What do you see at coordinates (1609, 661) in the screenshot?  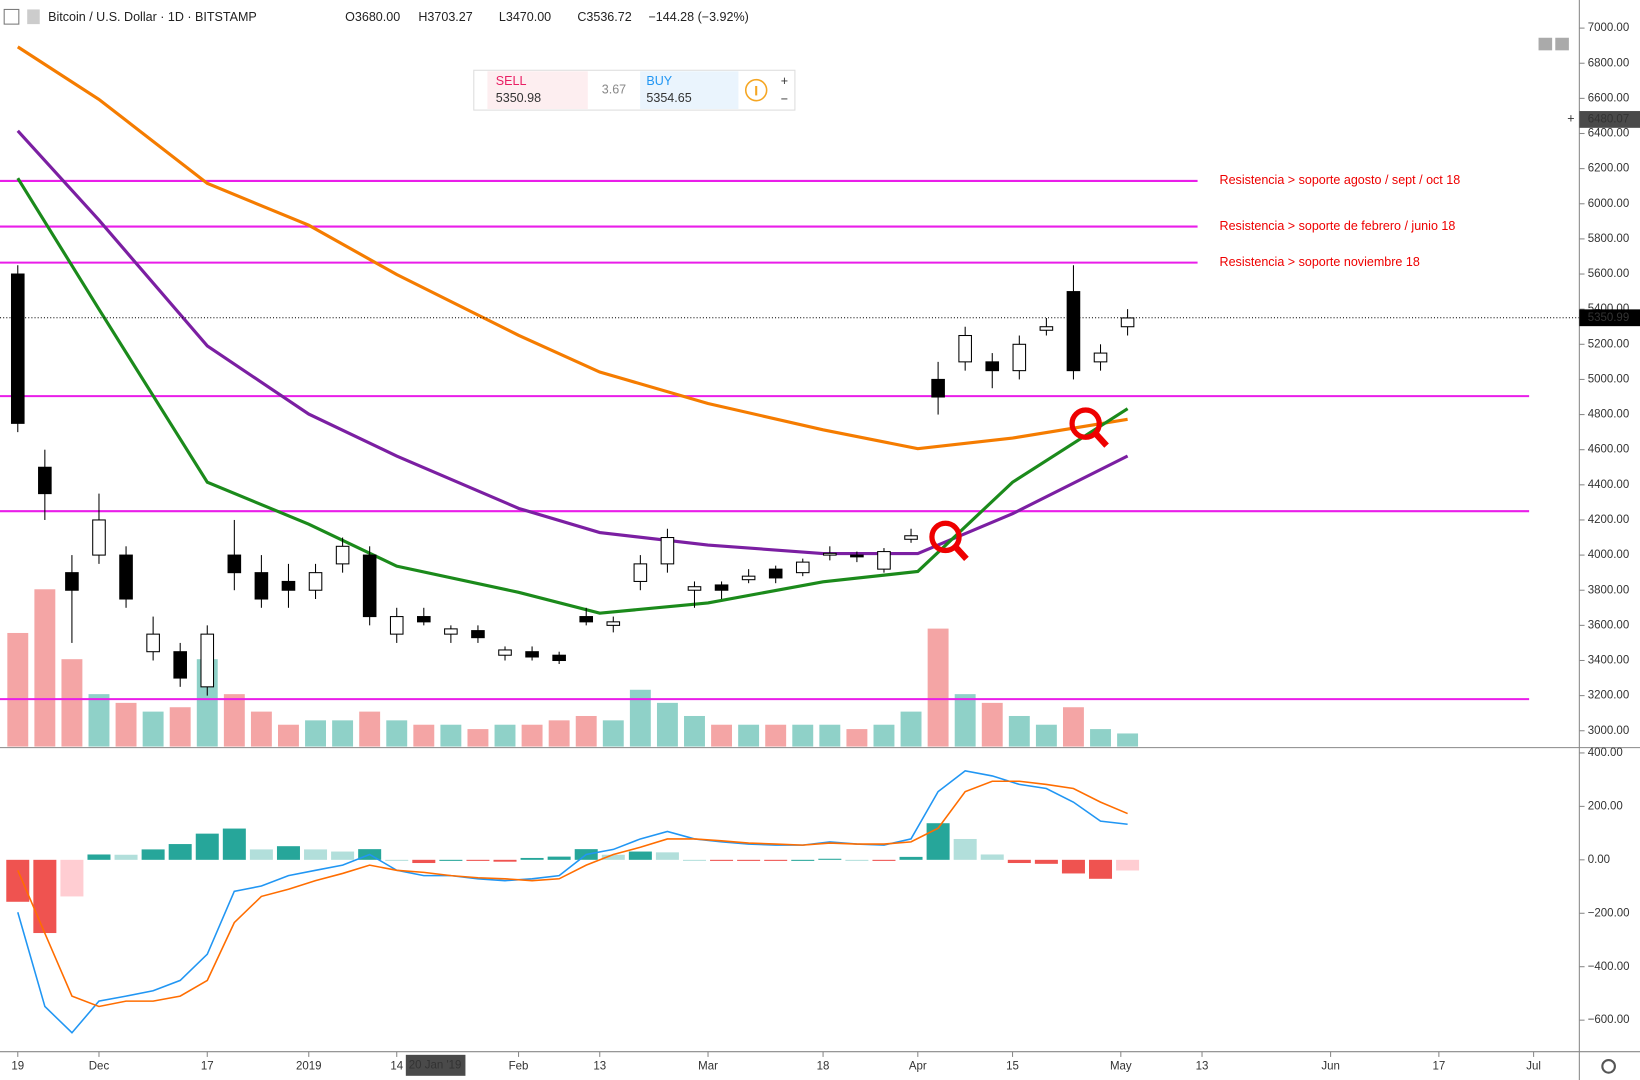 I see `y-tick-label: 3400.00` at bounding box center [1609, 661].